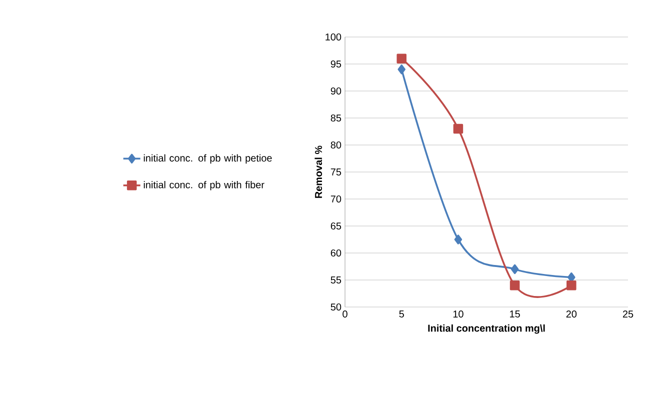 Image resolution: width=646 pixels, height=400 pixels. What do you see at coordinates (336, 118) in the screenshot?
I see `y-tick-label: 85` at bounding box center [336, 118].